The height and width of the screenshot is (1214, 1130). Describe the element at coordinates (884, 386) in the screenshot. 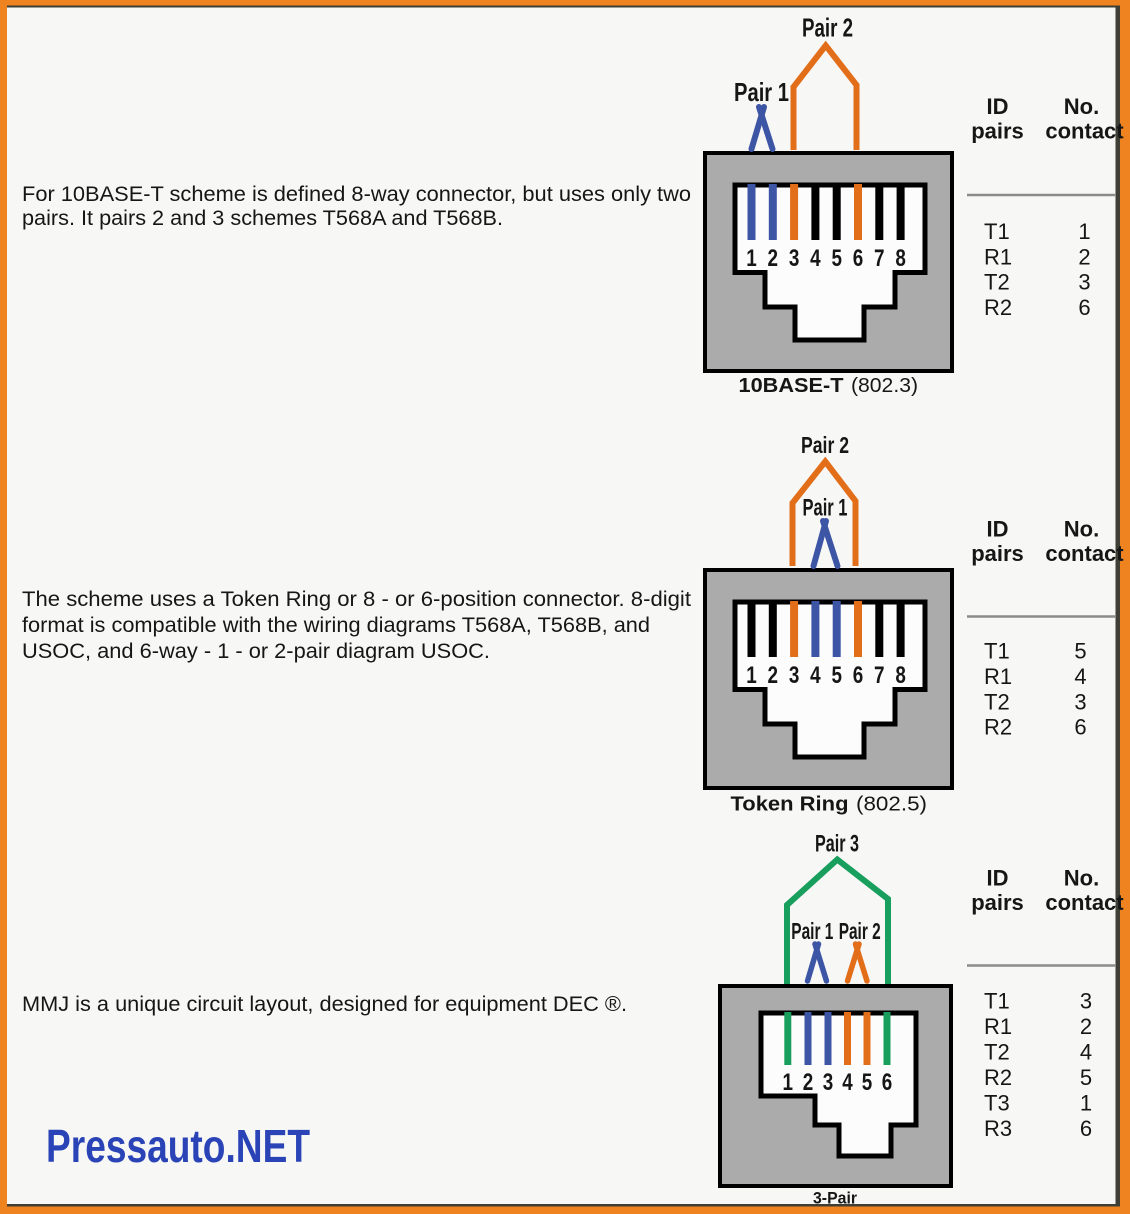

I see `svg-text: (802.3)` at that location.